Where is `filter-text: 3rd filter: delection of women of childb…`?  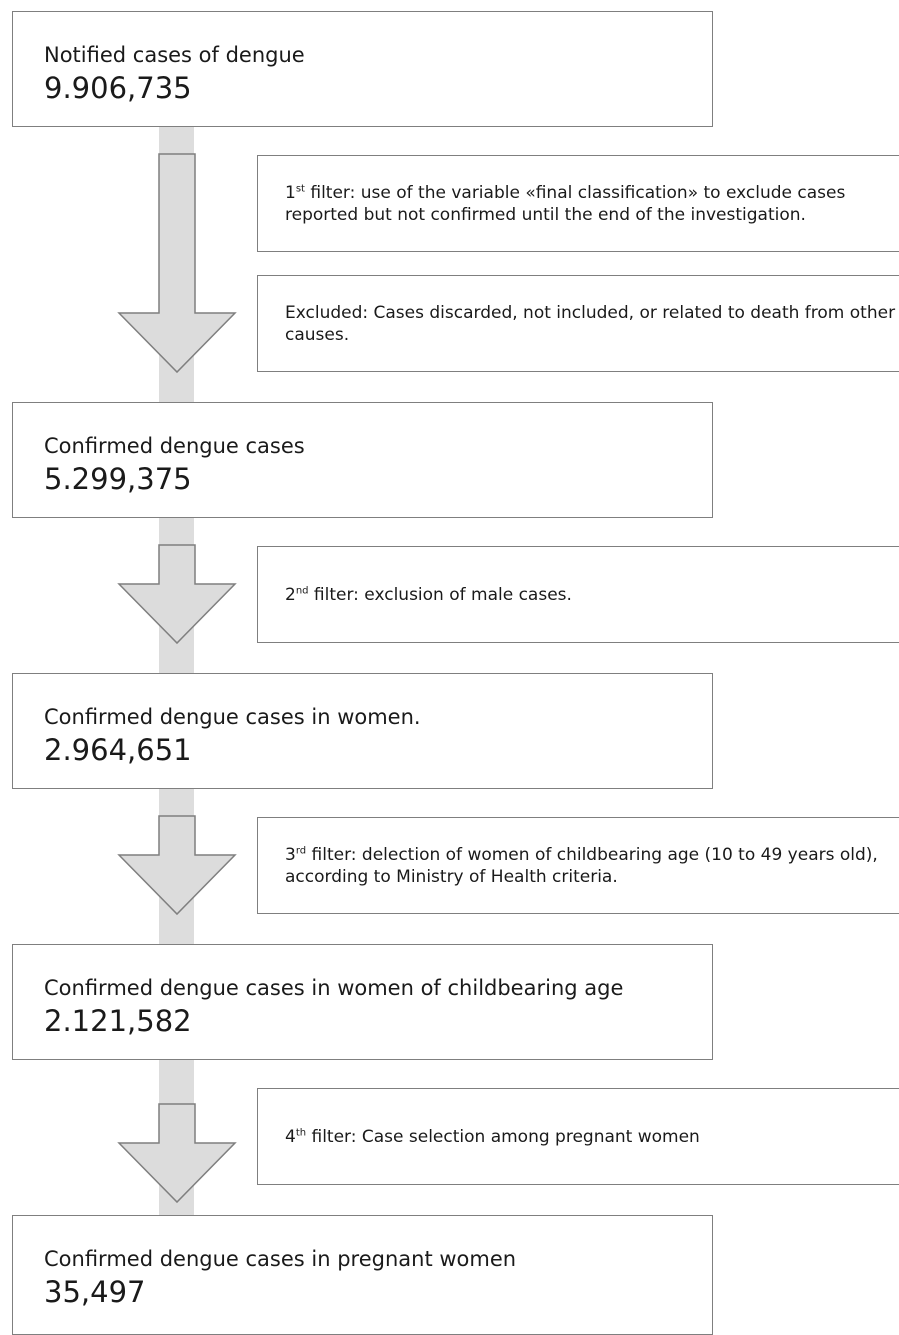
filter-text: 3rd filter: delection of women of childb… is located at coordinates (581, 865).